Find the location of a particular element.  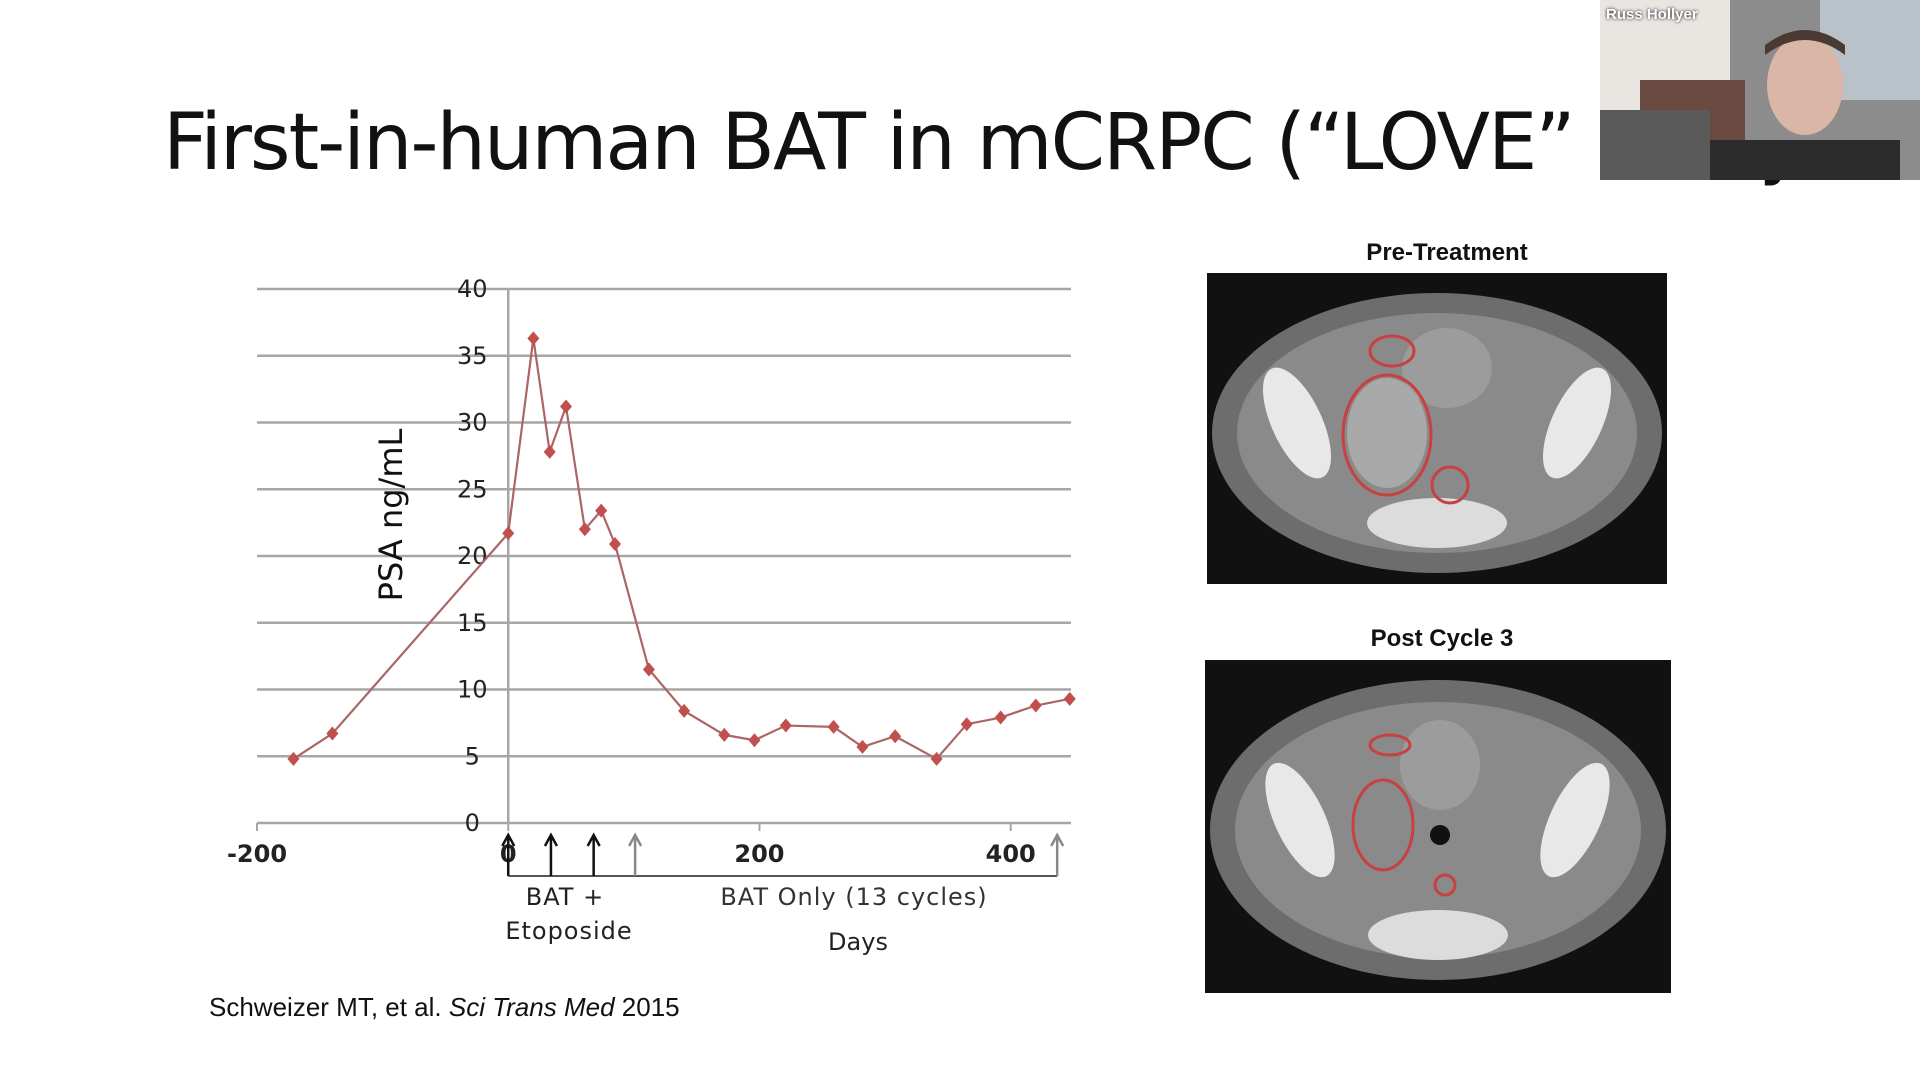

webcam-video-tile: Russ Hollyer is located at coordinates (1760, 90).